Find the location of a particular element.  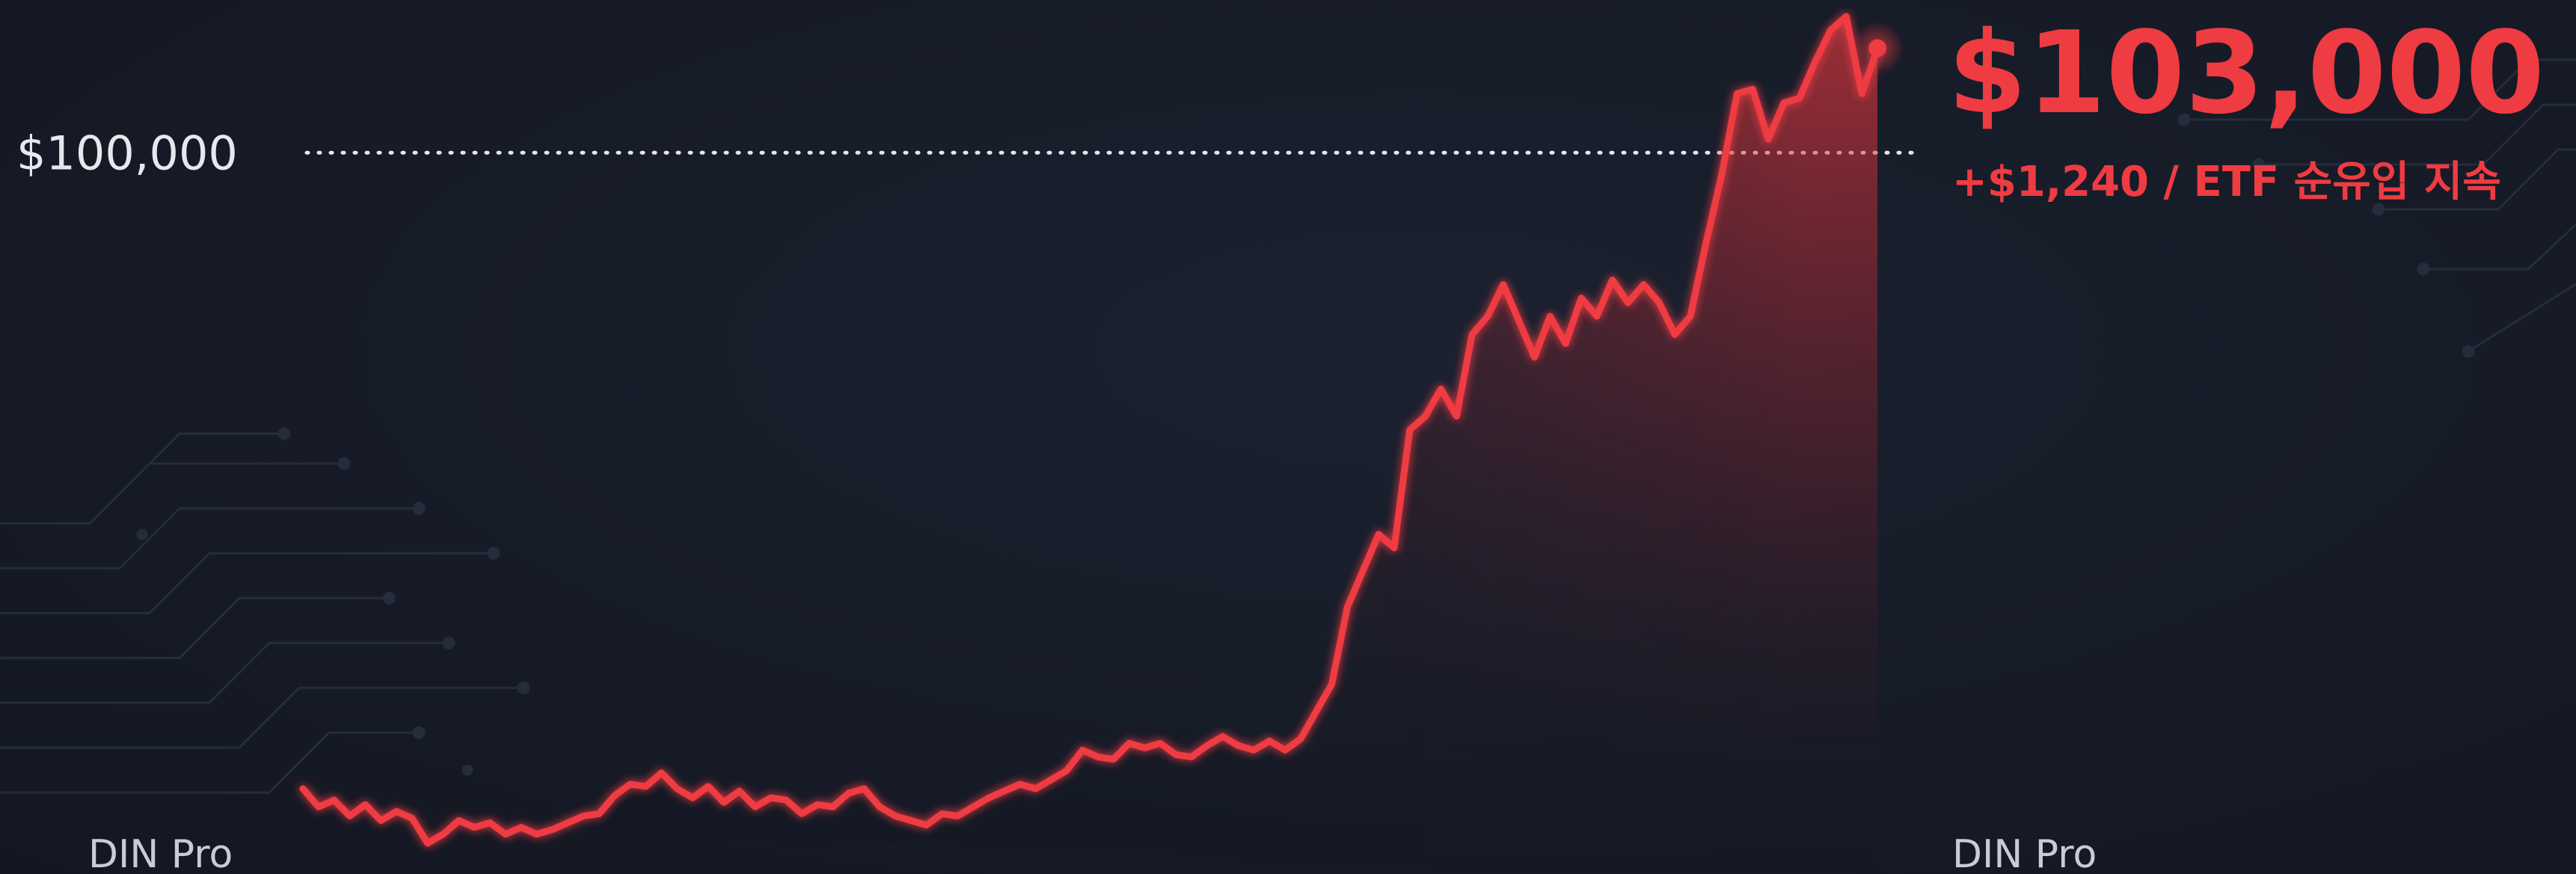

circuit-pattern-left is located at coordinates (265, 610).